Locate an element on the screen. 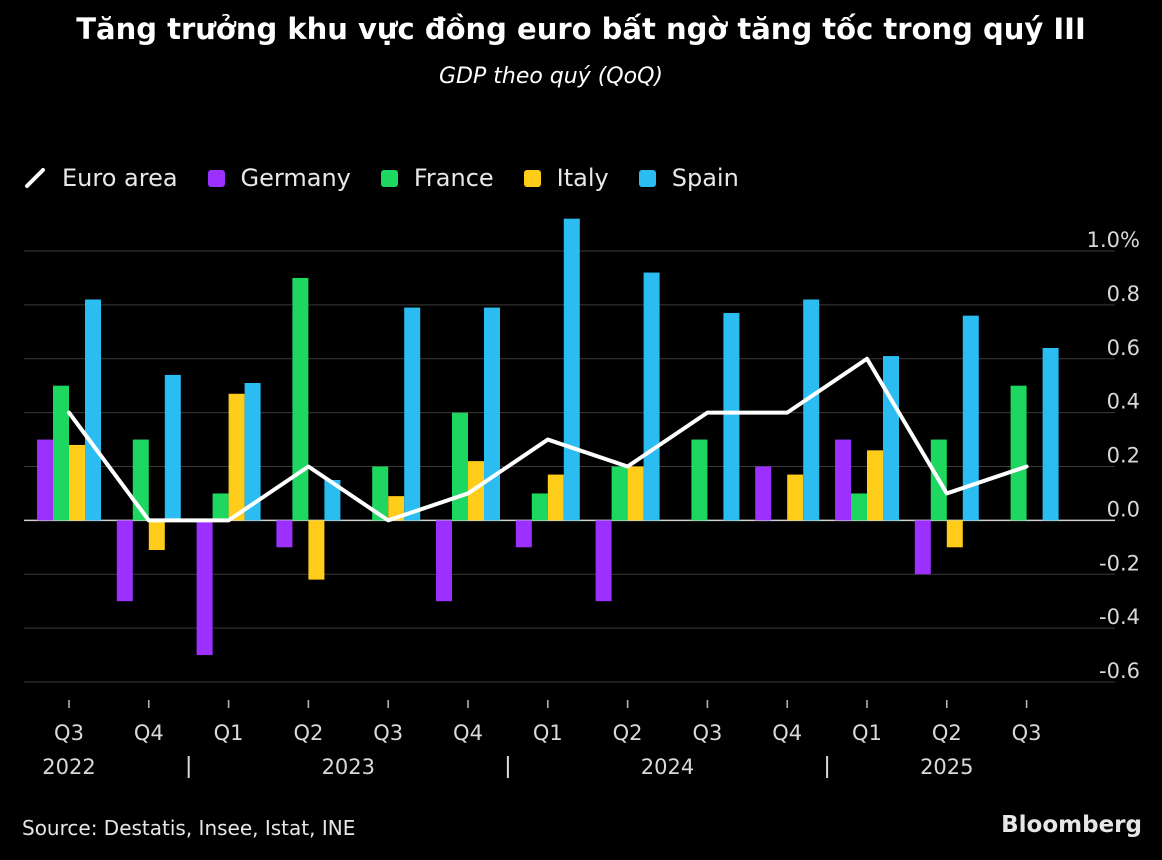 The height and width of the screenshot is (860, 1162). legend-item-france: France is located at coordinates (437, 178).